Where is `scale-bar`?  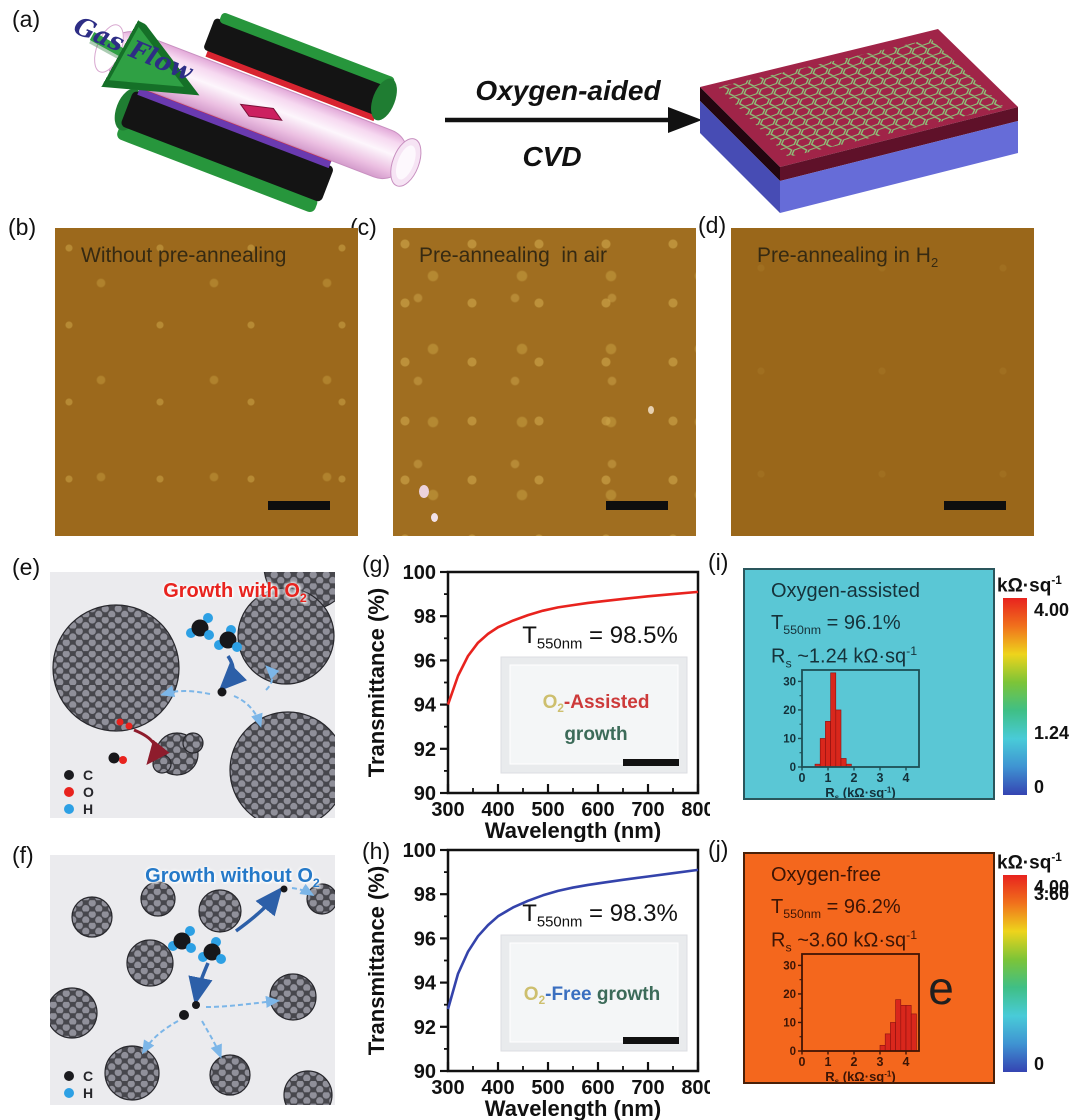 scale-bar is located at coordinates (299, 505).